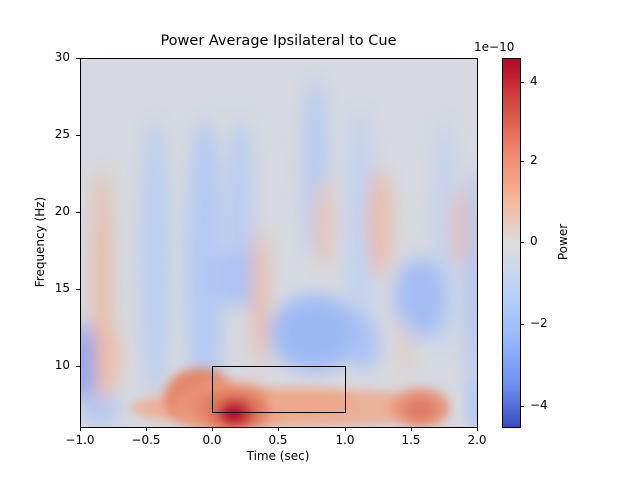  Describe the element at coordinates (62, 211) in the screenshot. I see `y-tick-label: 20` at that location.